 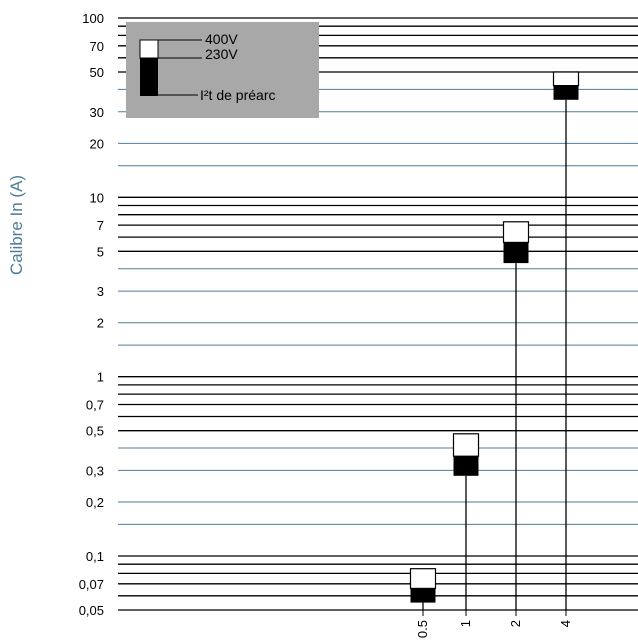 I want to click on y-tick-label: 0,2, so click(x=95, y=502).